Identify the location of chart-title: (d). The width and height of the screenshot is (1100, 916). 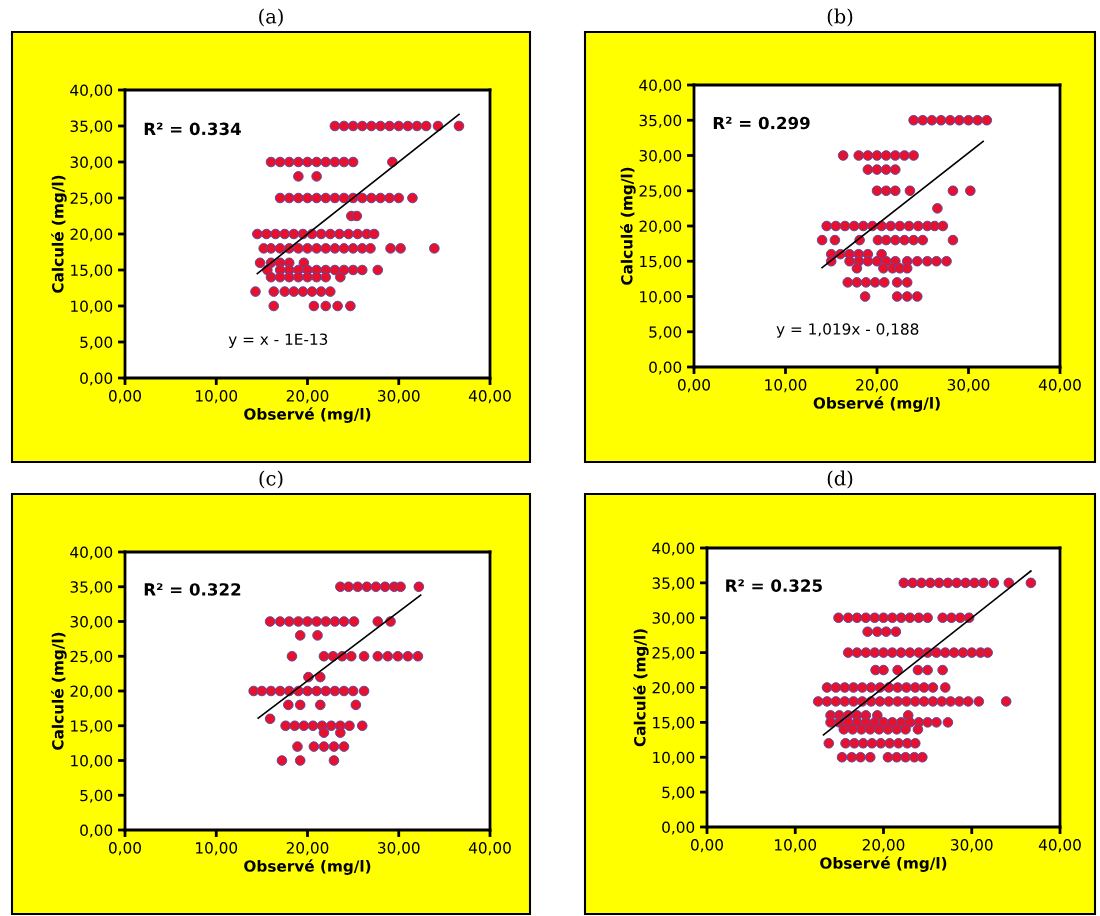
(840, 479).